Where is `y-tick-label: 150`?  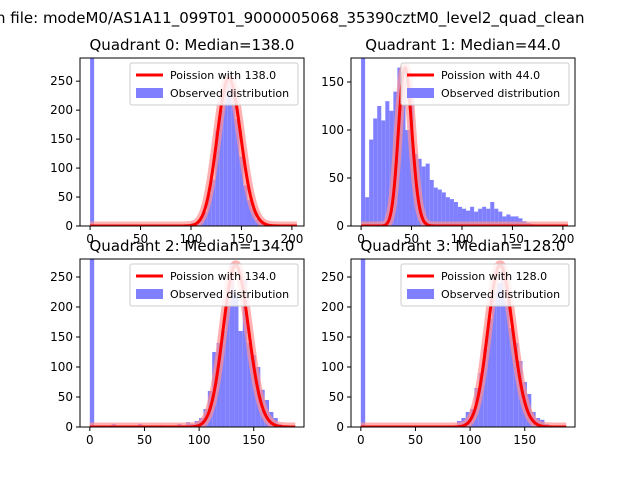
y-tick-label: 150 is located at coordinates (332, 337).